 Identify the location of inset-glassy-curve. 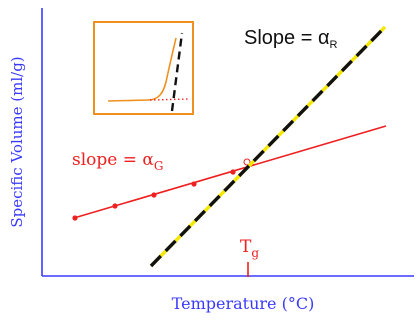
(142, 69).